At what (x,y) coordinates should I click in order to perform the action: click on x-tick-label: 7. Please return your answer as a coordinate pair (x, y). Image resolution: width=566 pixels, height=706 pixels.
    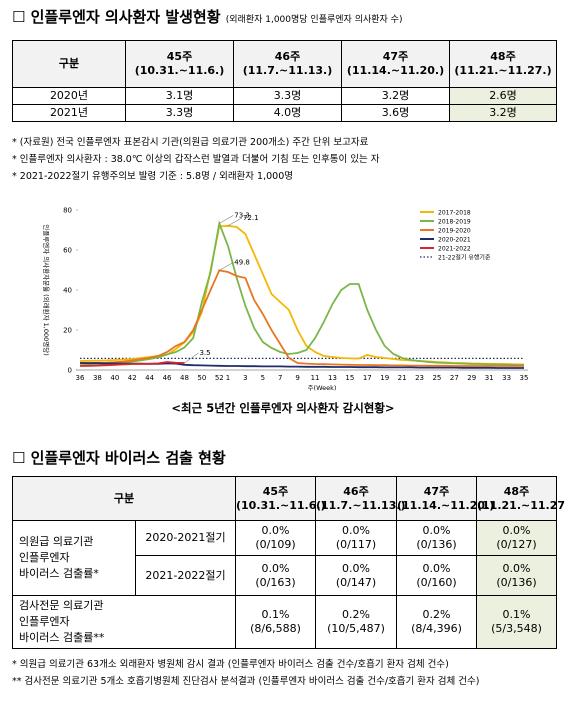
    Looking at the image, I should click on (280, 378).